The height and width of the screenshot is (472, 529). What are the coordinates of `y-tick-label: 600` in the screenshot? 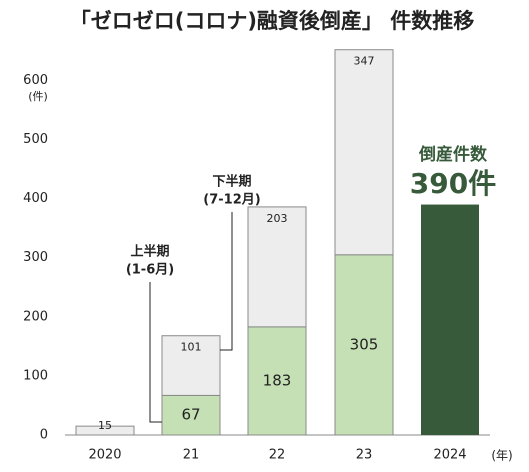 It's located at (35, 80).